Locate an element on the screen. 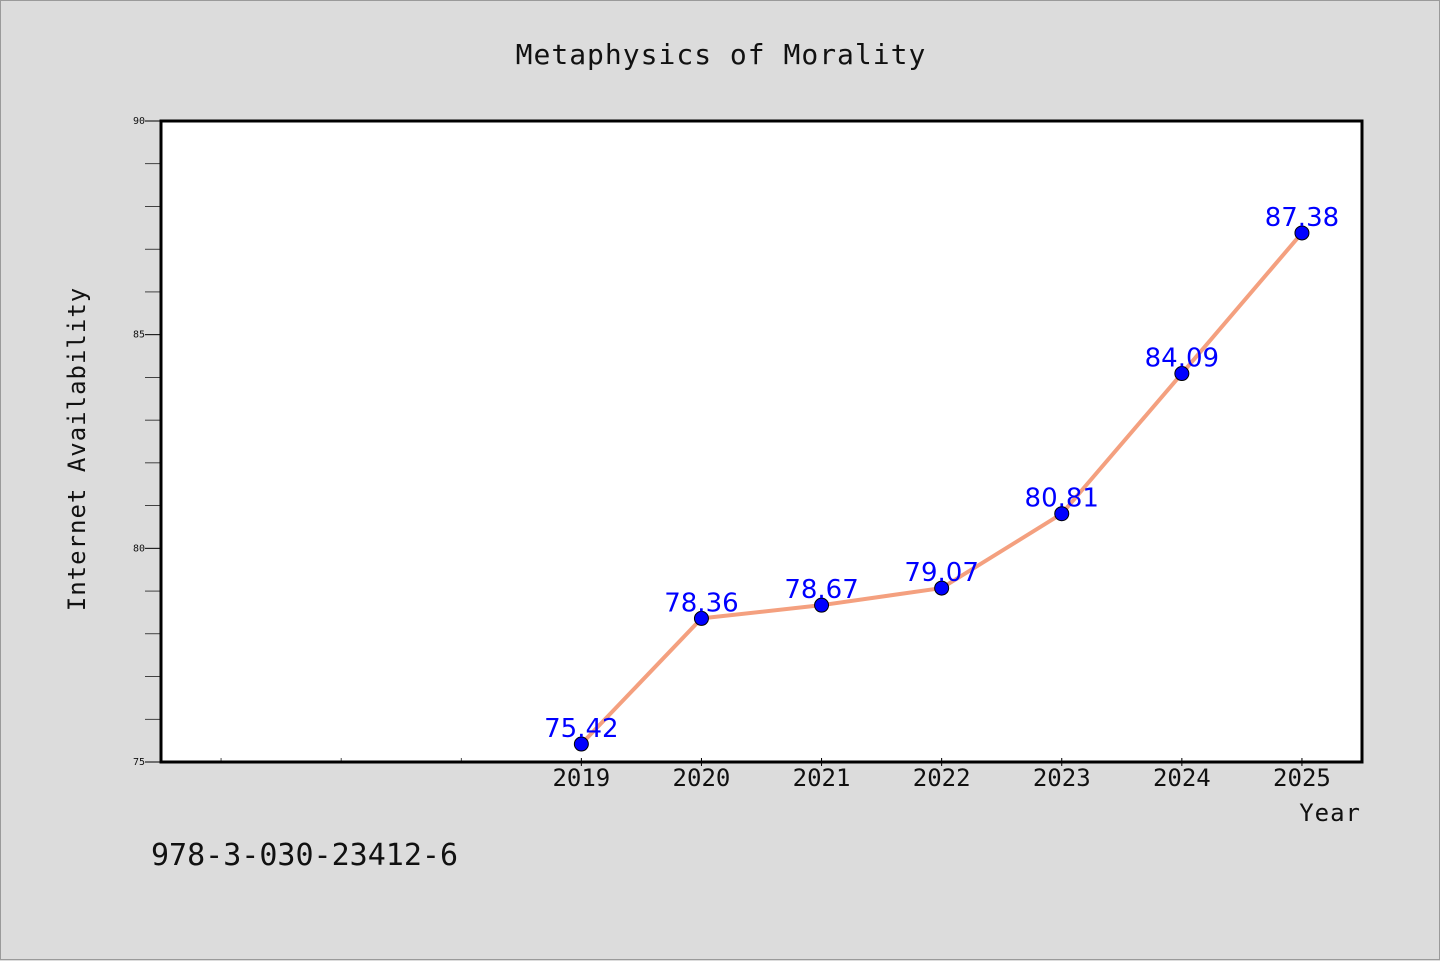 The width and height of the screenshot is (1440, 961). x-tick-label: 2019 is located at coordinates (581, 778).